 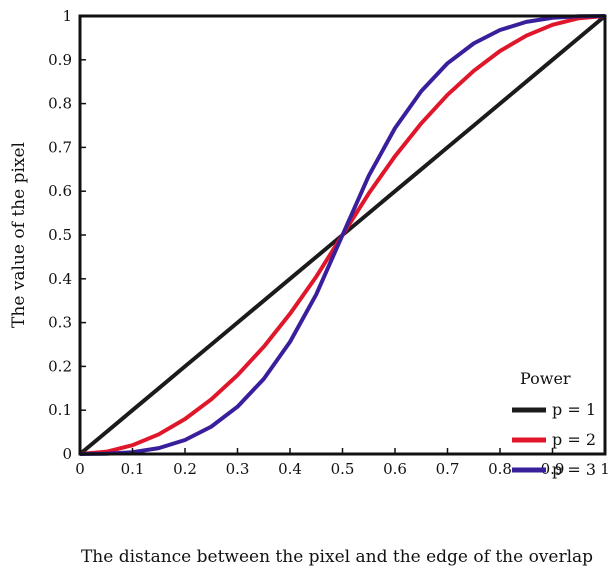 What do you see at coordinates (67, 16) in the screenshot?
I see `y-tick-label: 1` at bounding box center [67, 16].